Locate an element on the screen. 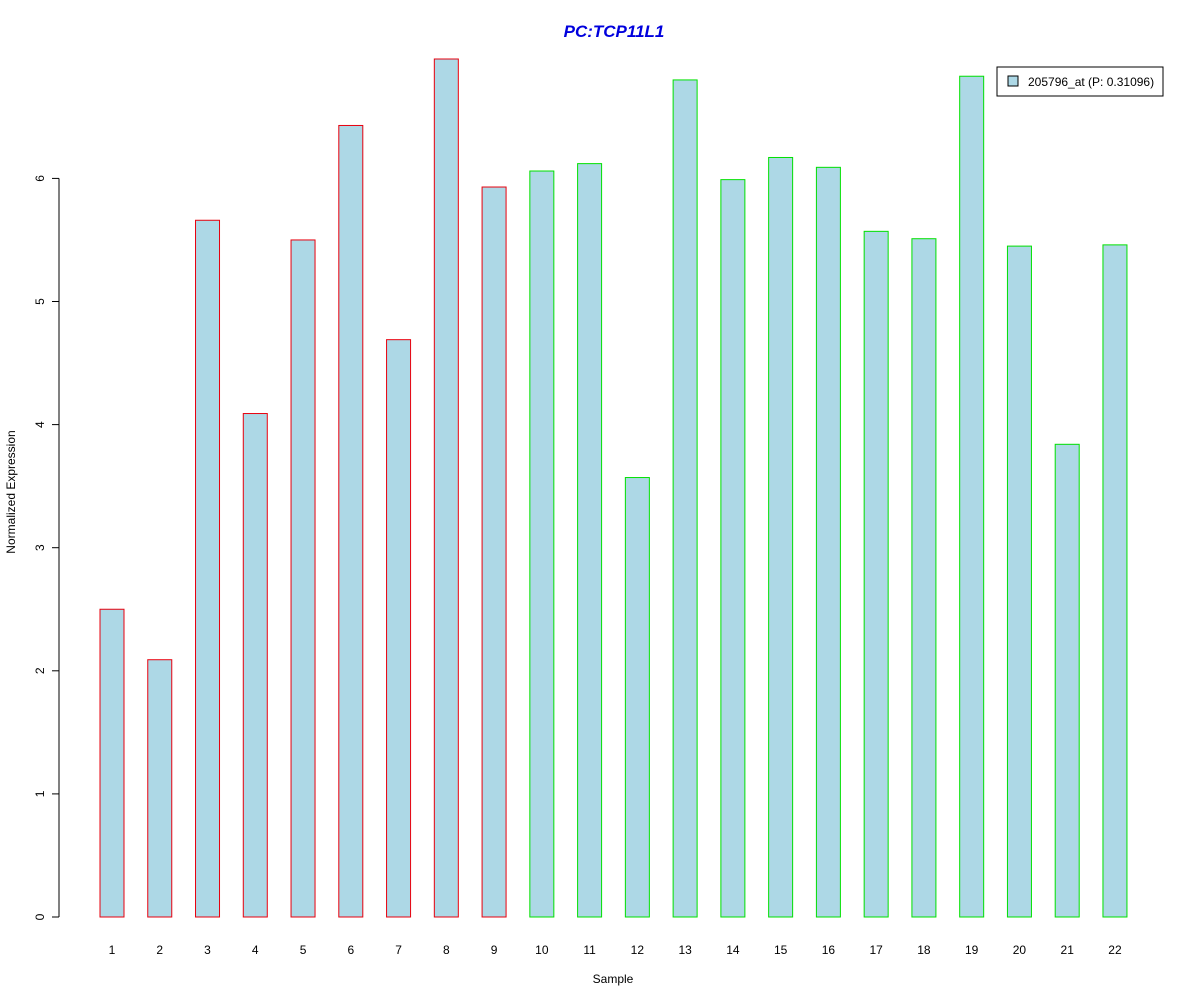 Image resolution: width=1200 pixels, height=1000 pixels. x-tick-label: 14 is located at coordinates (733, 950).